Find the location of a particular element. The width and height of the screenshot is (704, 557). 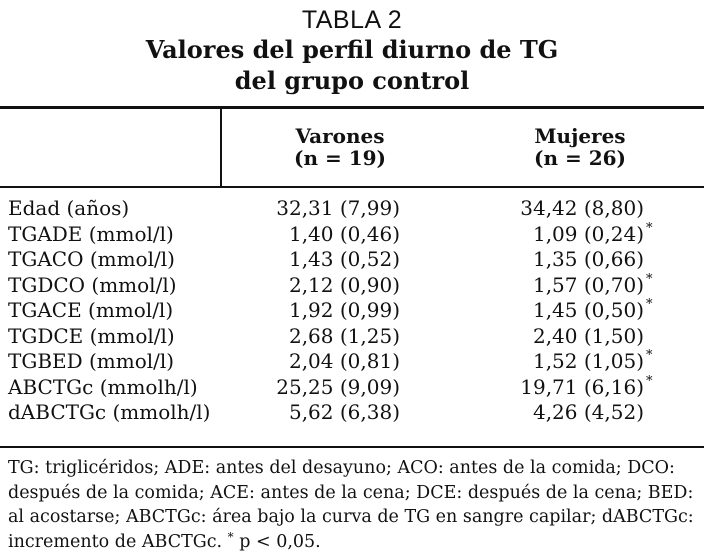

cell-mujeres: 1,57 (0,70) is located at coordinates (588, 284).